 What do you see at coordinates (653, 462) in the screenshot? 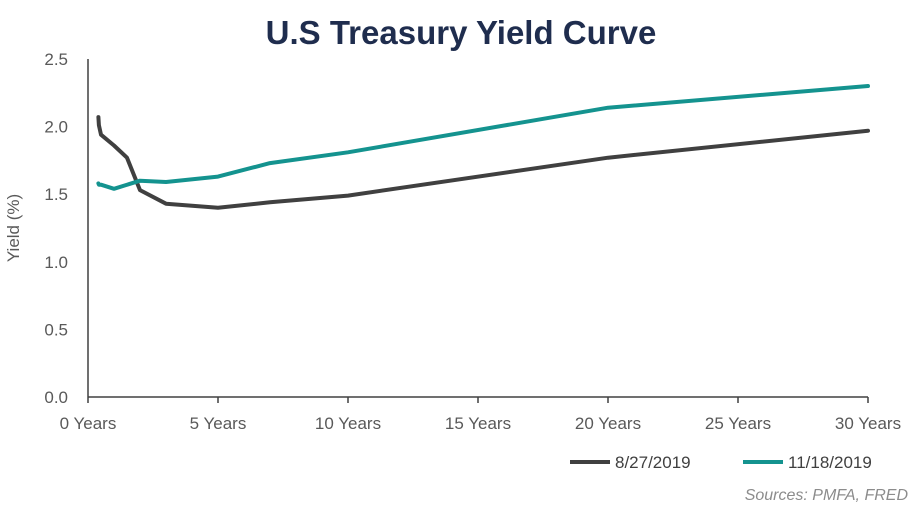
I see `legend-label-series-1: 8/27/2019` at bounding box center [653, 462].